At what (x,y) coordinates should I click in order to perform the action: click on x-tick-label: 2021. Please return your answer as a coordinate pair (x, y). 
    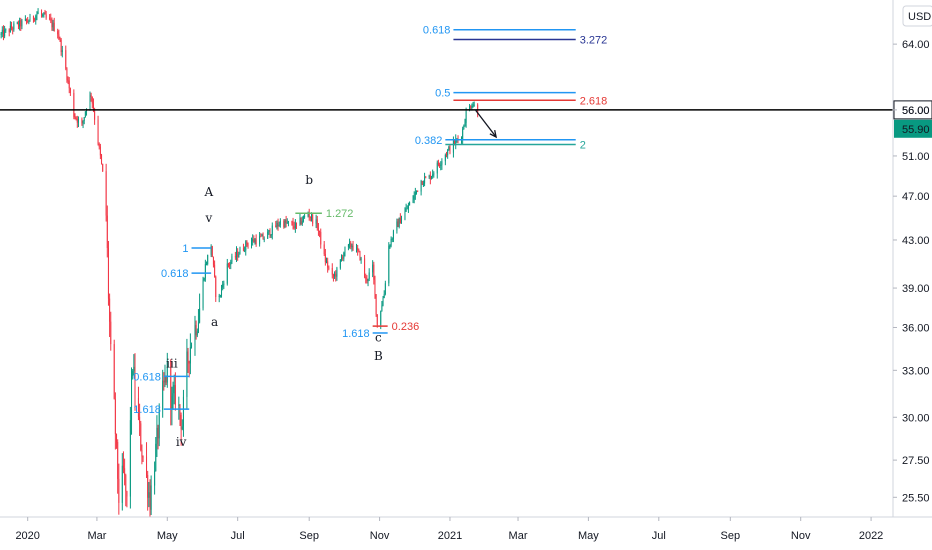
    Looking at the image, I should click on (450, 536).